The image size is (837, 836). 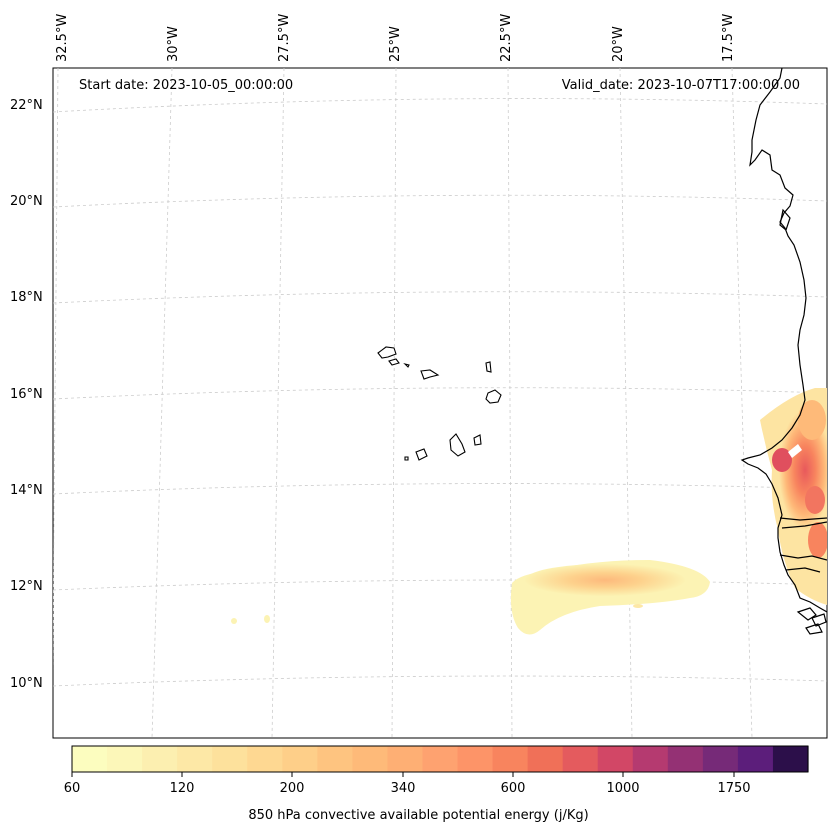 I want to click on colorbar-tick-120: 120, so click(x=182, y=788).